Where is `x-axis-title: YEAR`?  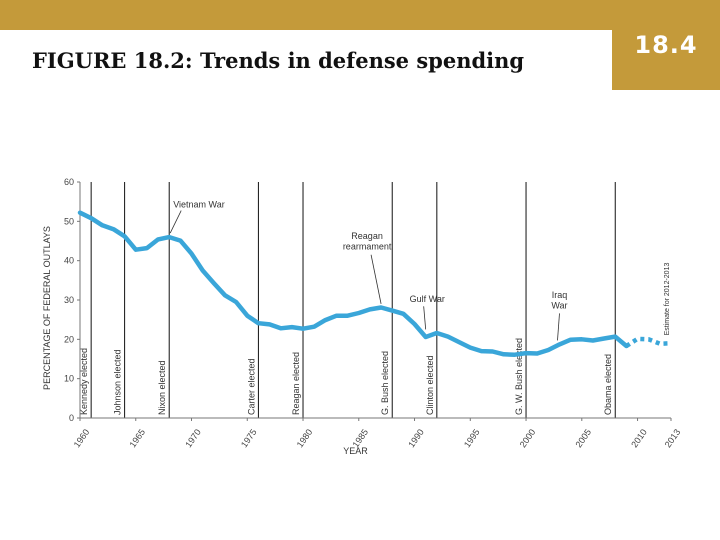
x-axis-title: YEAR is located at coordinates (355, 451).